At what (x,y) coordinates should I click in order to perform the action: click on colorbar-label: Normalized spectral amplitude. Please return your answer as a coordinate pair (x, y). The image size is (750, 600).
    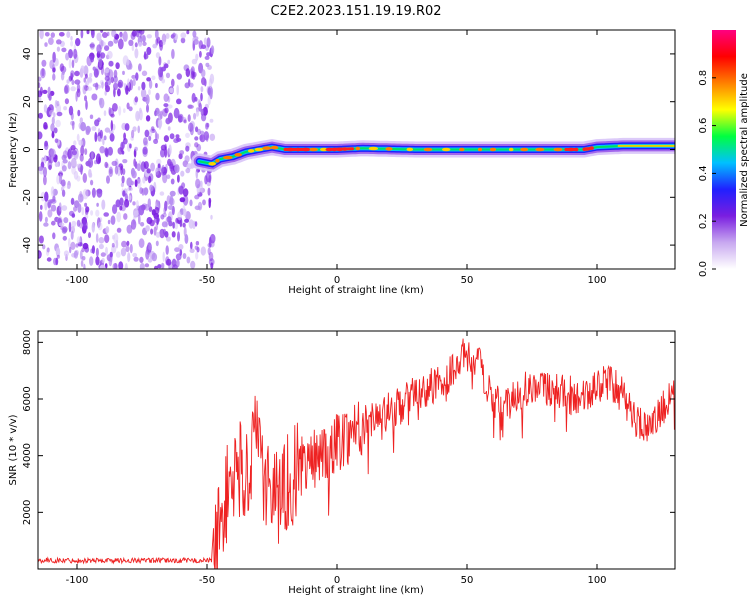
    Looking at the image, I should click on (744, 150).